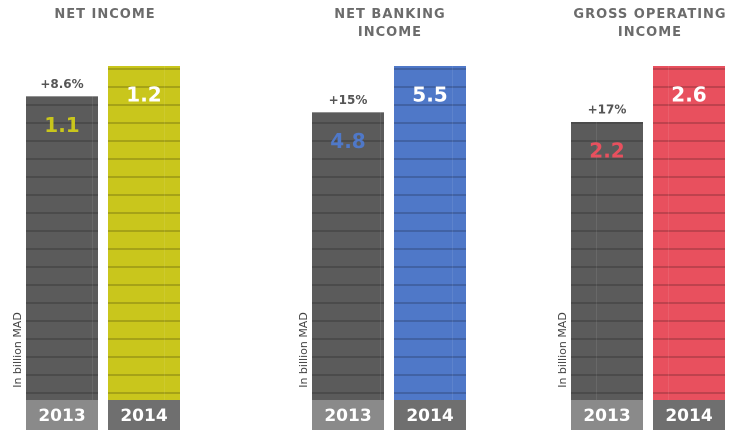 The image size is (739, 435). Describe the element at coordinates (688, 95) in the screenshot. I see `value-label: 2.6` at that location.